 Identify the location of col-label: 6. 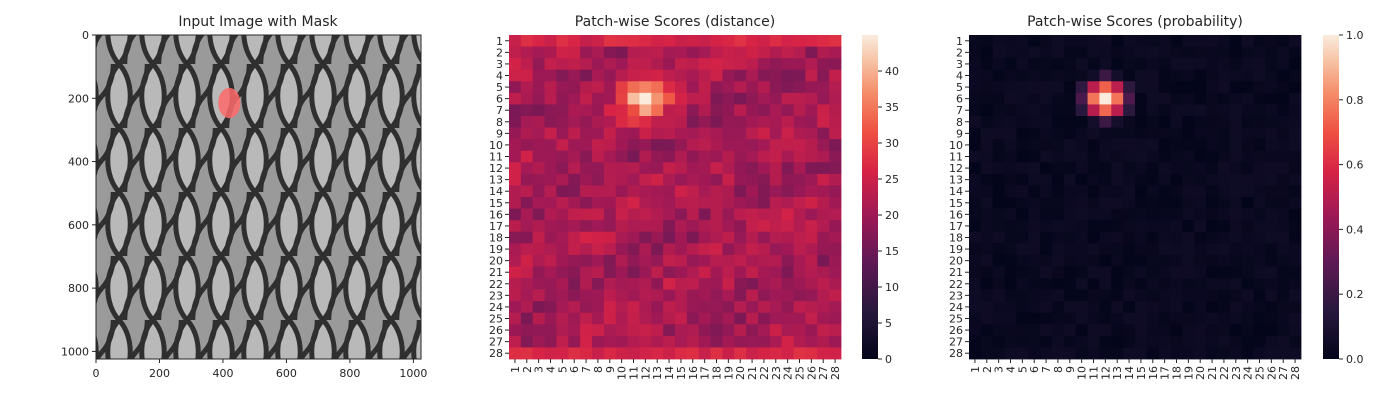
(1034, 369).